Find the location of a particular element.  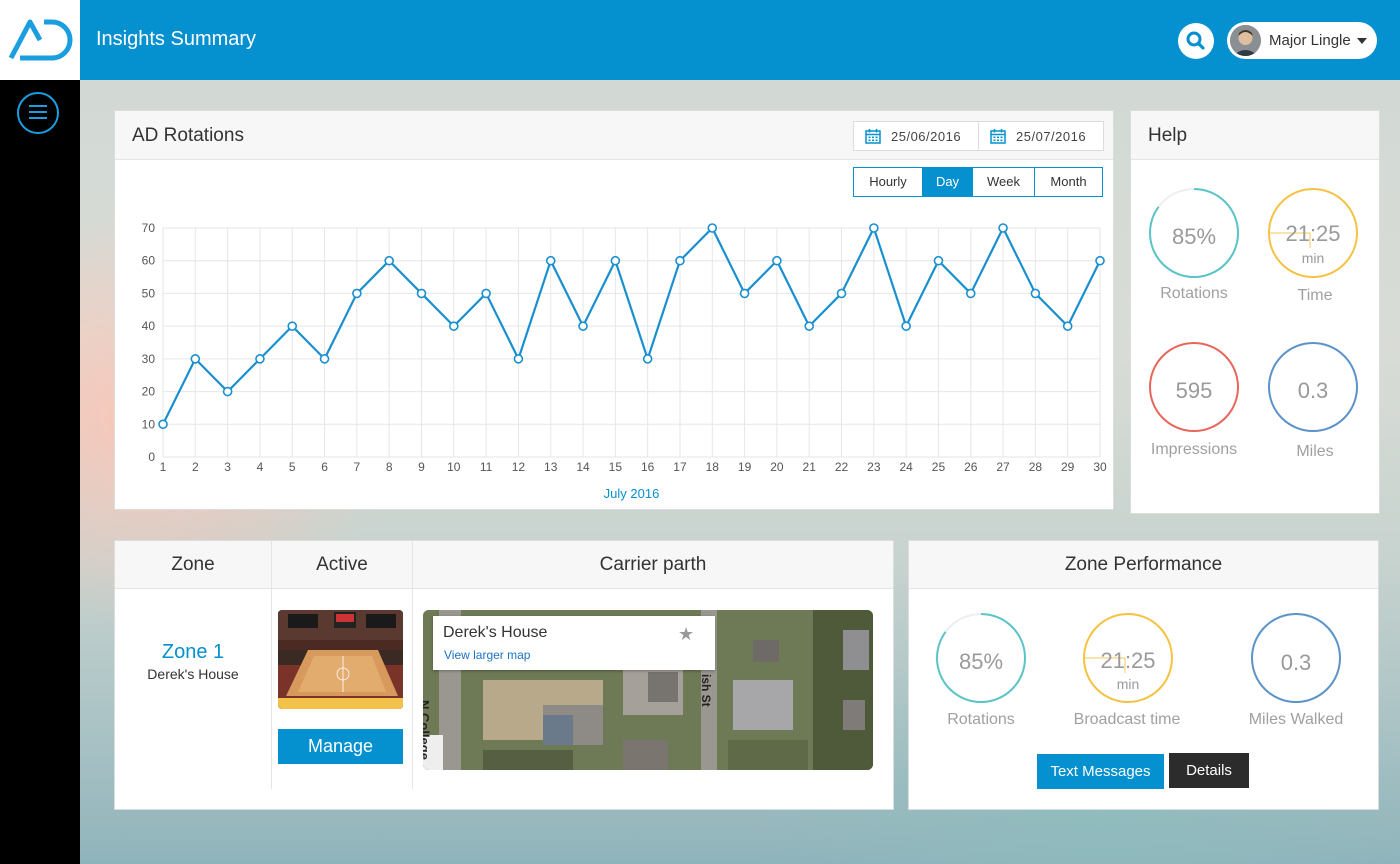

avatar is located at coordinates (1245, 40).